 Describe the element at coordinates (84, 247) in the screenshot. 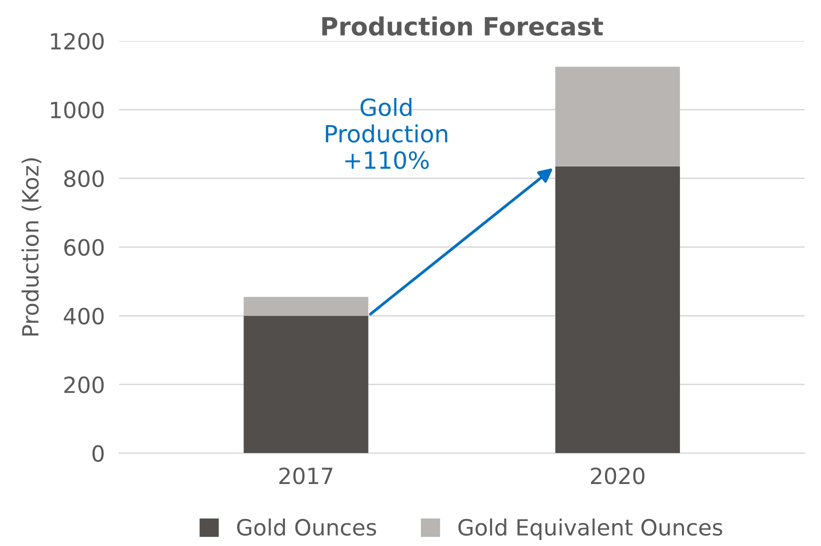

I see `y-tick-label: 600` at that location.